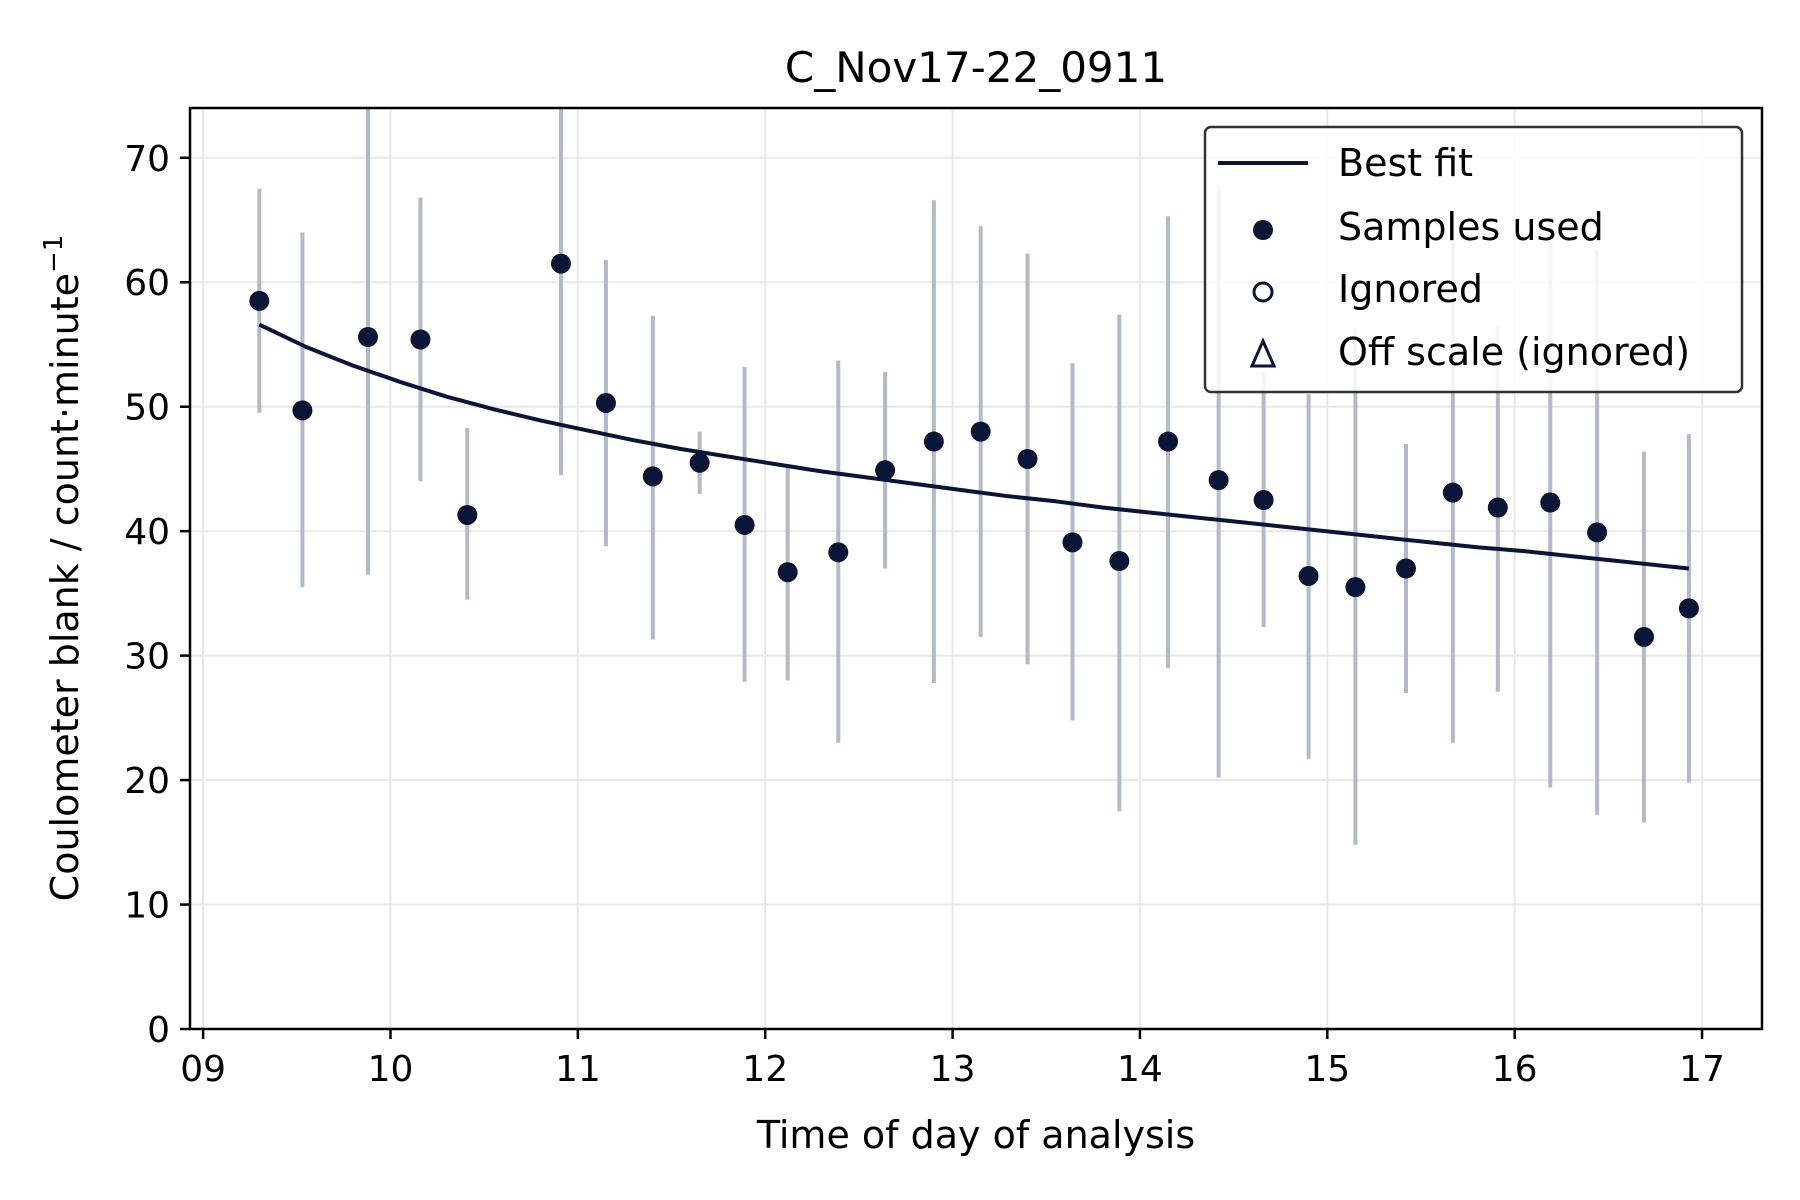 This screenshot has width=1800, height=1200. I want to click on x-tick-label: 12, so click(765, 1069).